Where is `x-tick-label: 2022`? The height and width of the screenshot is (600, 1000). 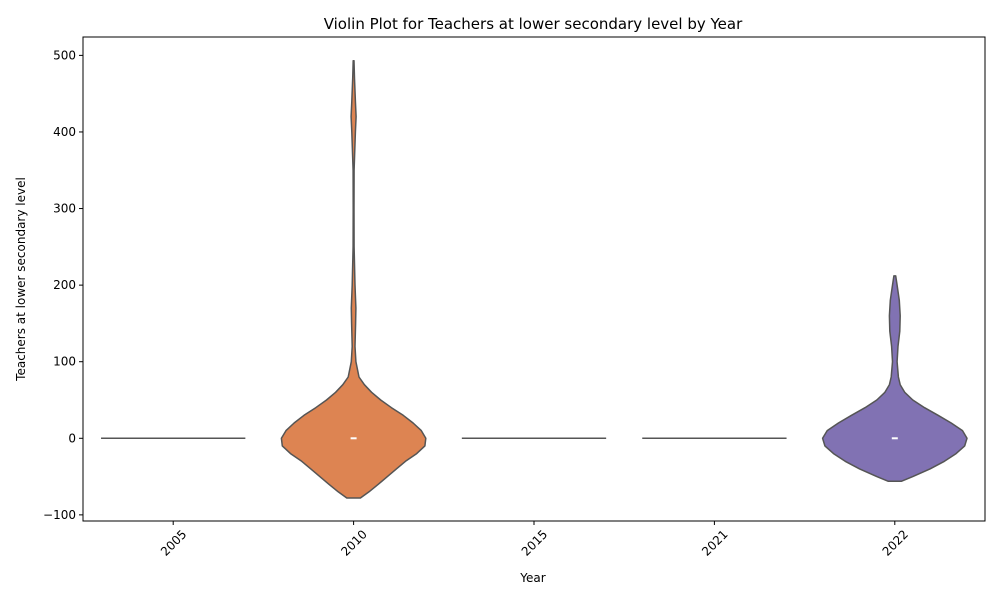
x-tick-label: 2022 is located at coordinates (895, 542).